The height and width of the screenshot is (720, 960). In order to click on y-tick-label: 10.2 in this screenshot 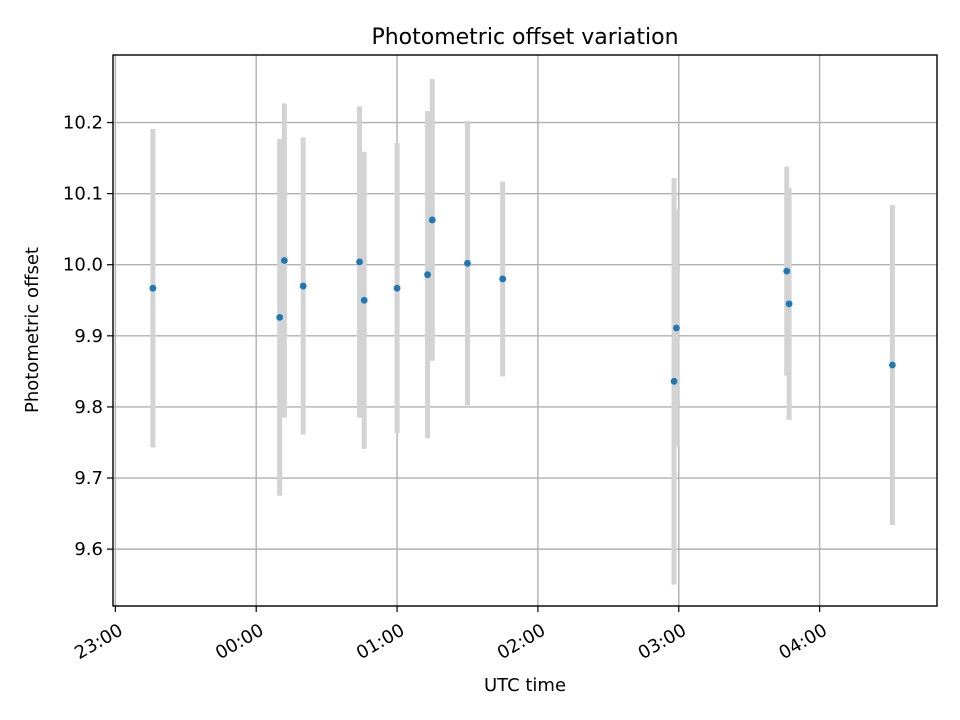, I will do `click(83, 123)`.